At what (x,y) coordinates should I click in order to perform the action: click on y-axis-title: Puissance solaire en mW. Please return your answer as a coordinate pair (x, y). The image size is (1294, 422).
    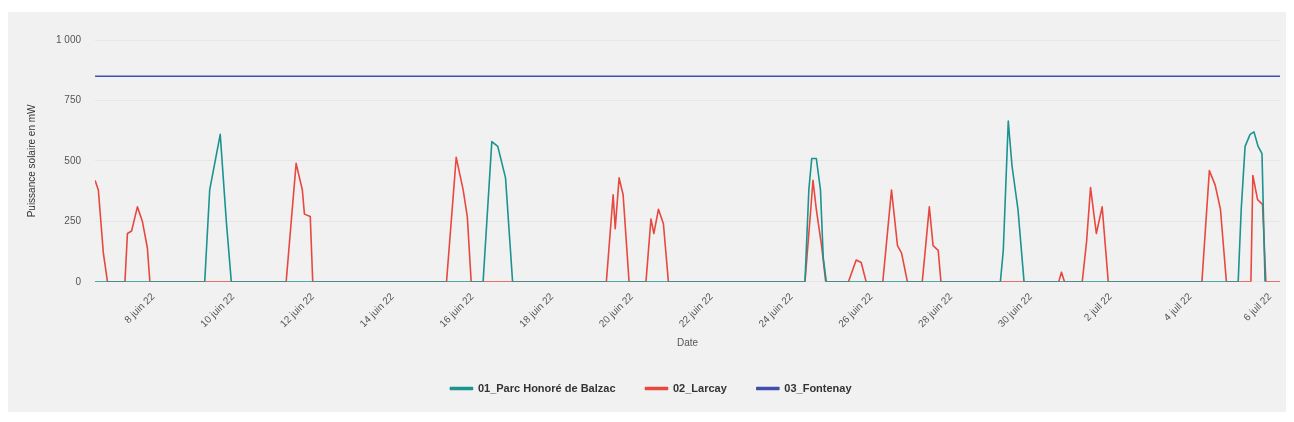
    Looking at the image, I should click on (31, 160).